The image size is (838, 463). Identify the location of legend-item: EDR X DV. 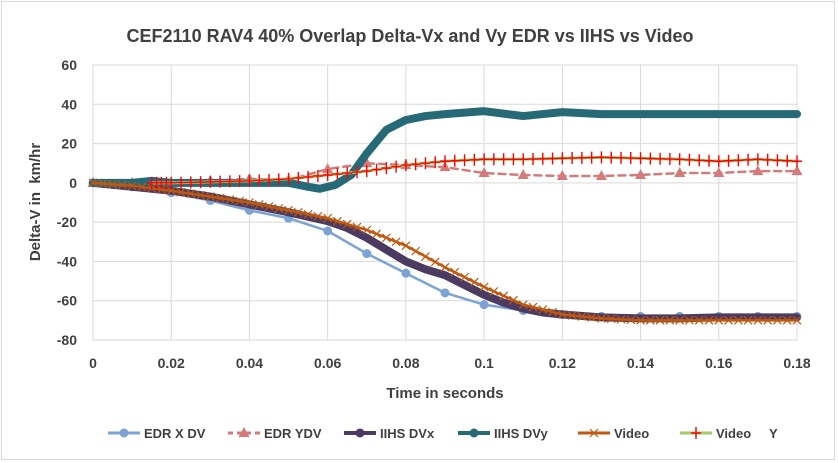
(157, 433).